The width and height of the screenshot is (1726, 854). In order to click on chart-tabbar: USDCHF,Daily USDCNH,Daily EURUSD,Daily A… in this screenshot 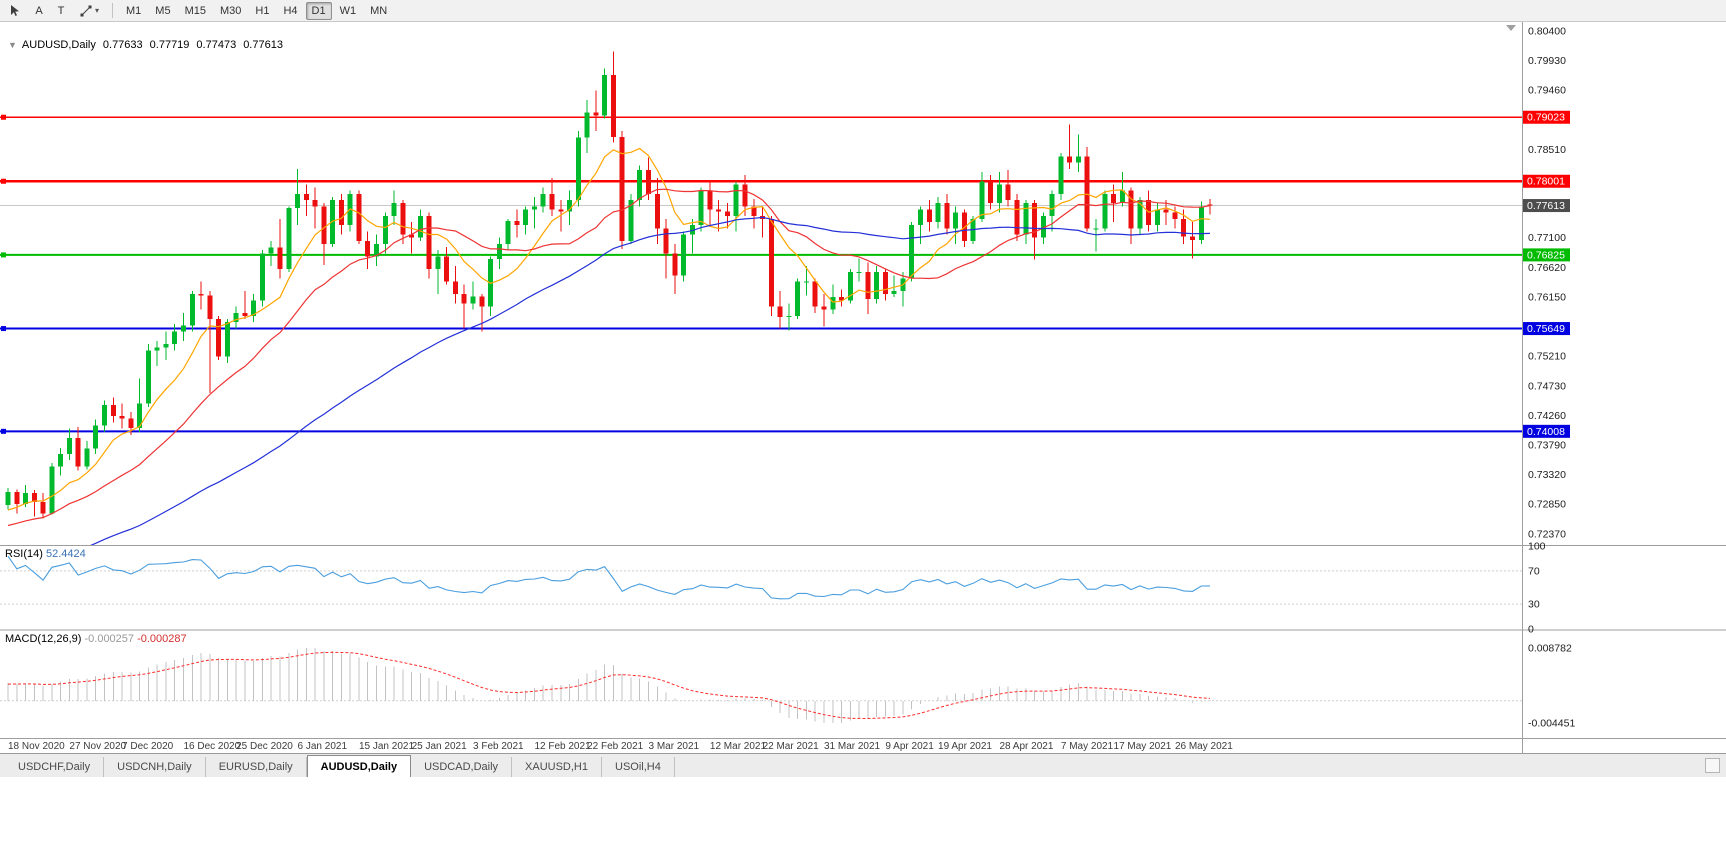, I will do `click(863, 765)`.